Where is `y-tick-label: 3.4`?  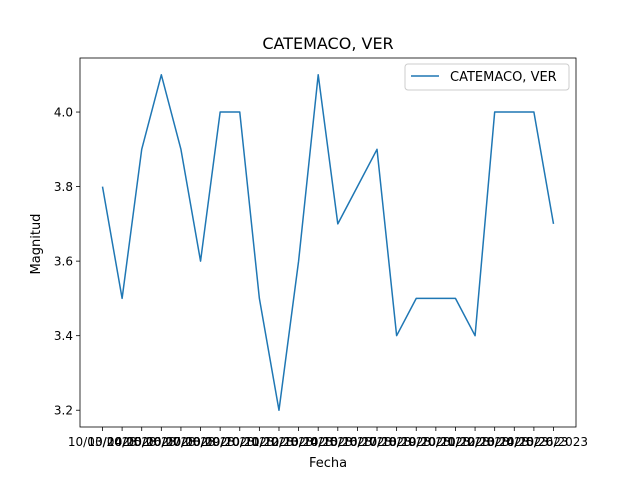
y-tick-label: 3.4 is located at coordinates (63, 336).